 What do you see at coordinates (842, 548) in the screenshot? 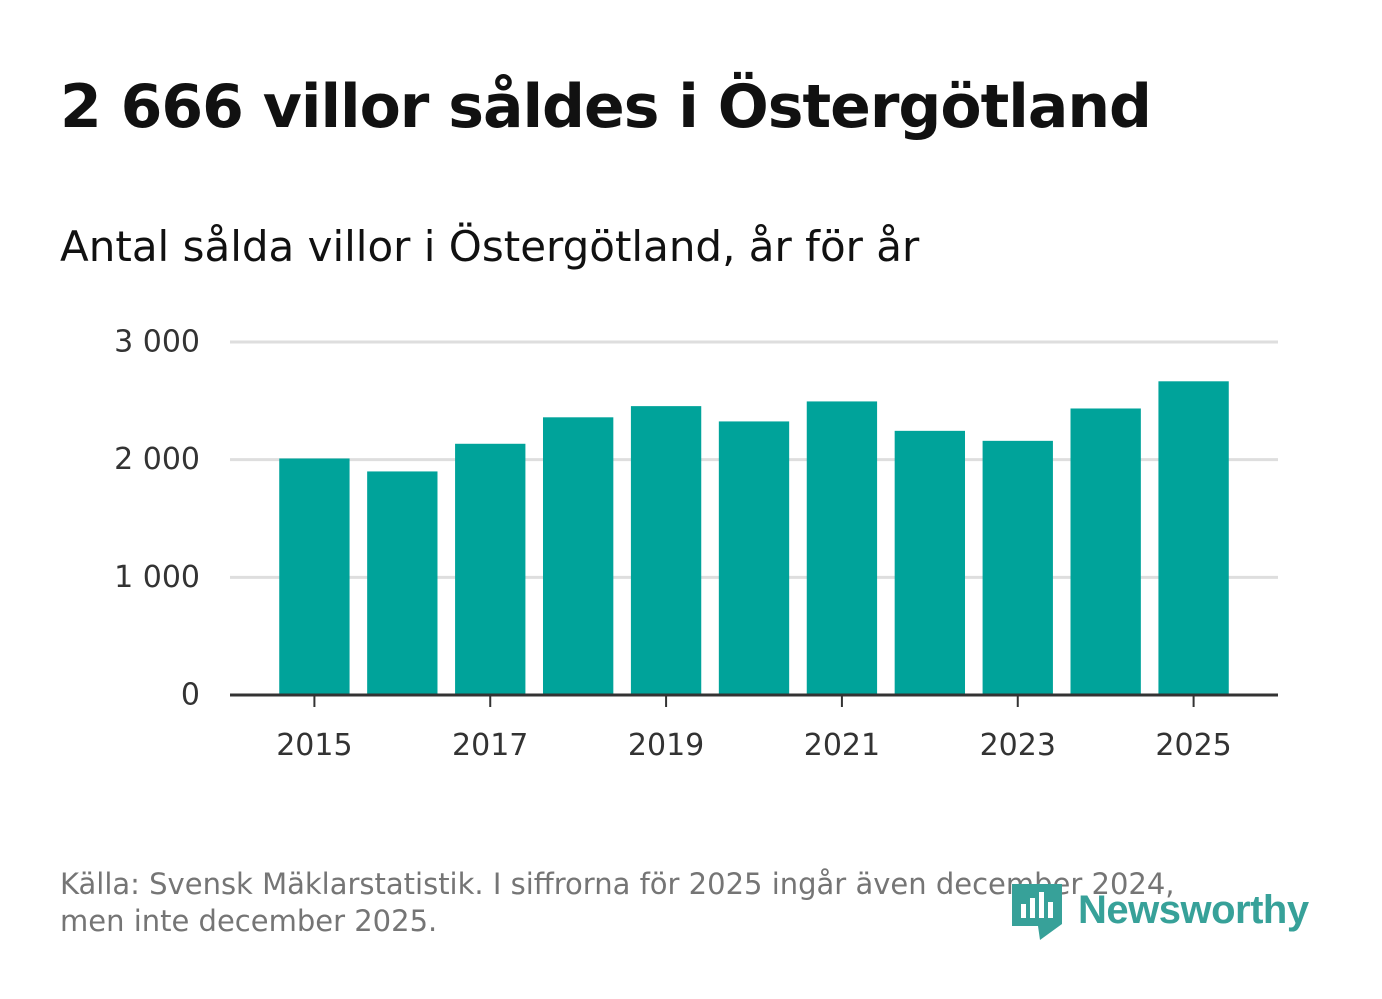
I see `bar-2021` at bounding box center [842, 548].